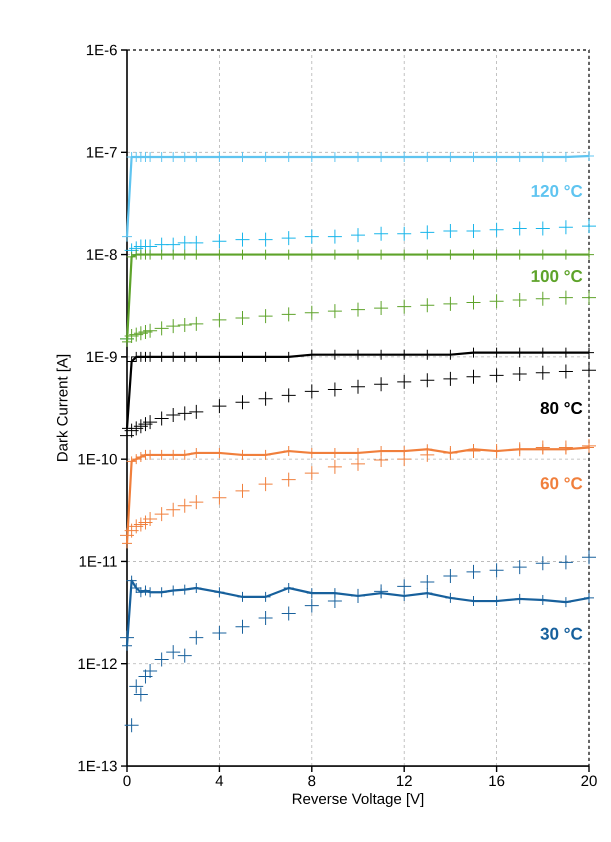  Describe the element at coordinates (98, 561) in the screenshot. I see `y-tick-label: 1E-11` at that location.